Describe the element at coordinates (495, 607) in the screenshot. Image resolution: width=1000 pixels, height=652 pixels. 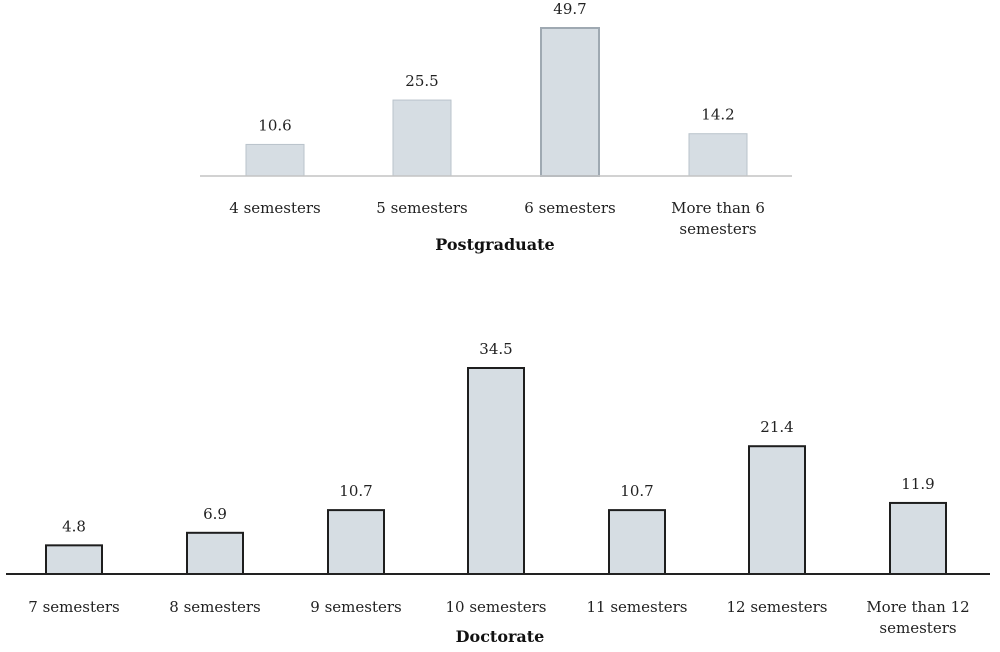
I see `doctorate-category-label-4: 10 semesters` at that location.